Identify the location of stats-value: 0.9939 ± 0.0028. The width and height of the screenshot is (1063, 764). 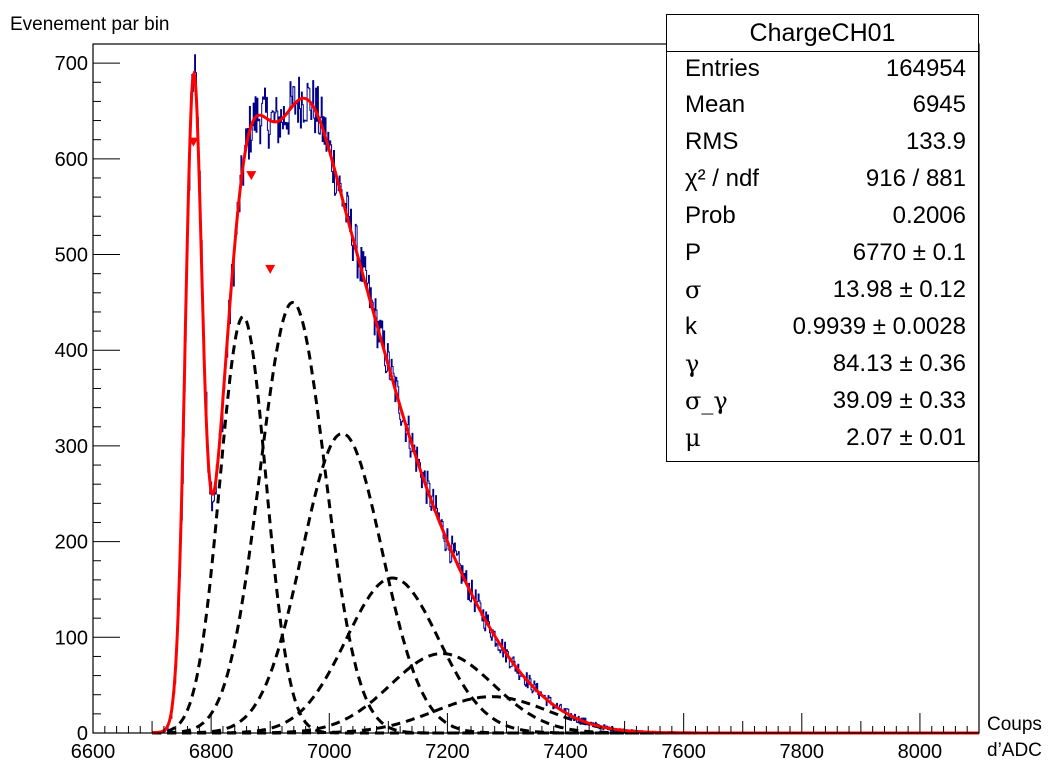
(879, 326).